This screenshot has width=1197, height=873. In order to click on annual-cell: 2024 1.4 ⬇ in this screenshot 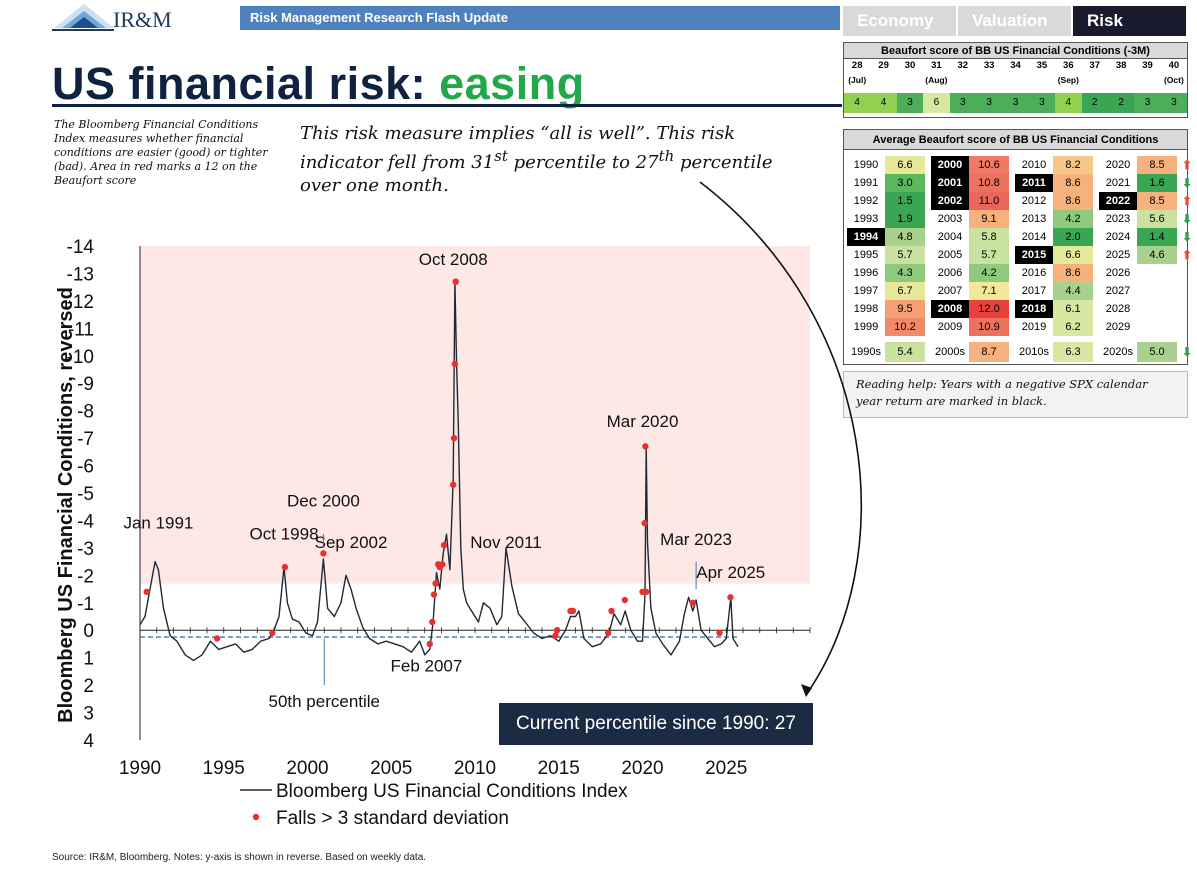, I will do `click(1148, 237)`.